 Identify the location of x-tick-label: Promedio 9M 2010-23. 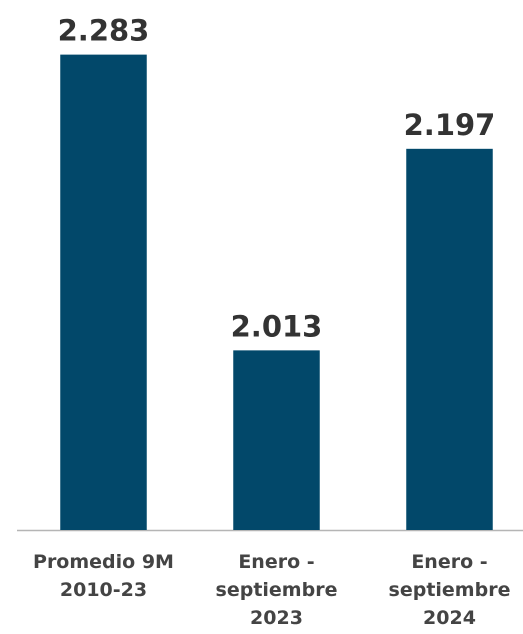
(103, 576).